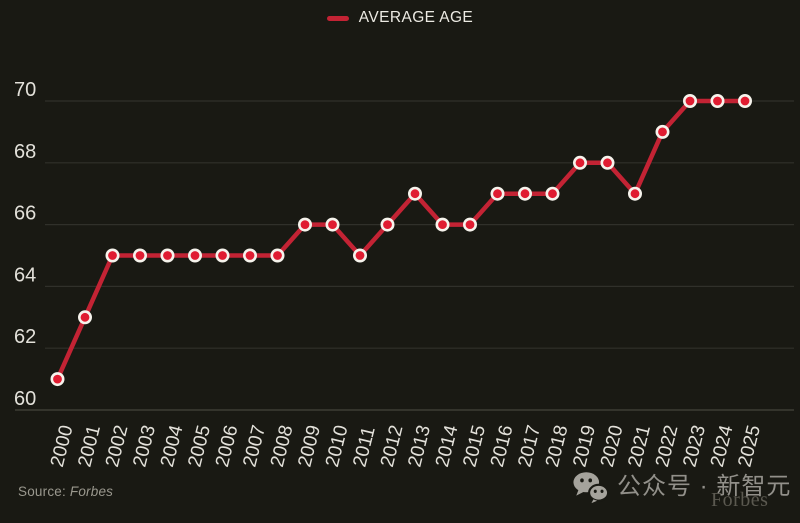  Describe the element at coordinates (591, 487) in the screenshot. I see `wechat-icon` at that location.